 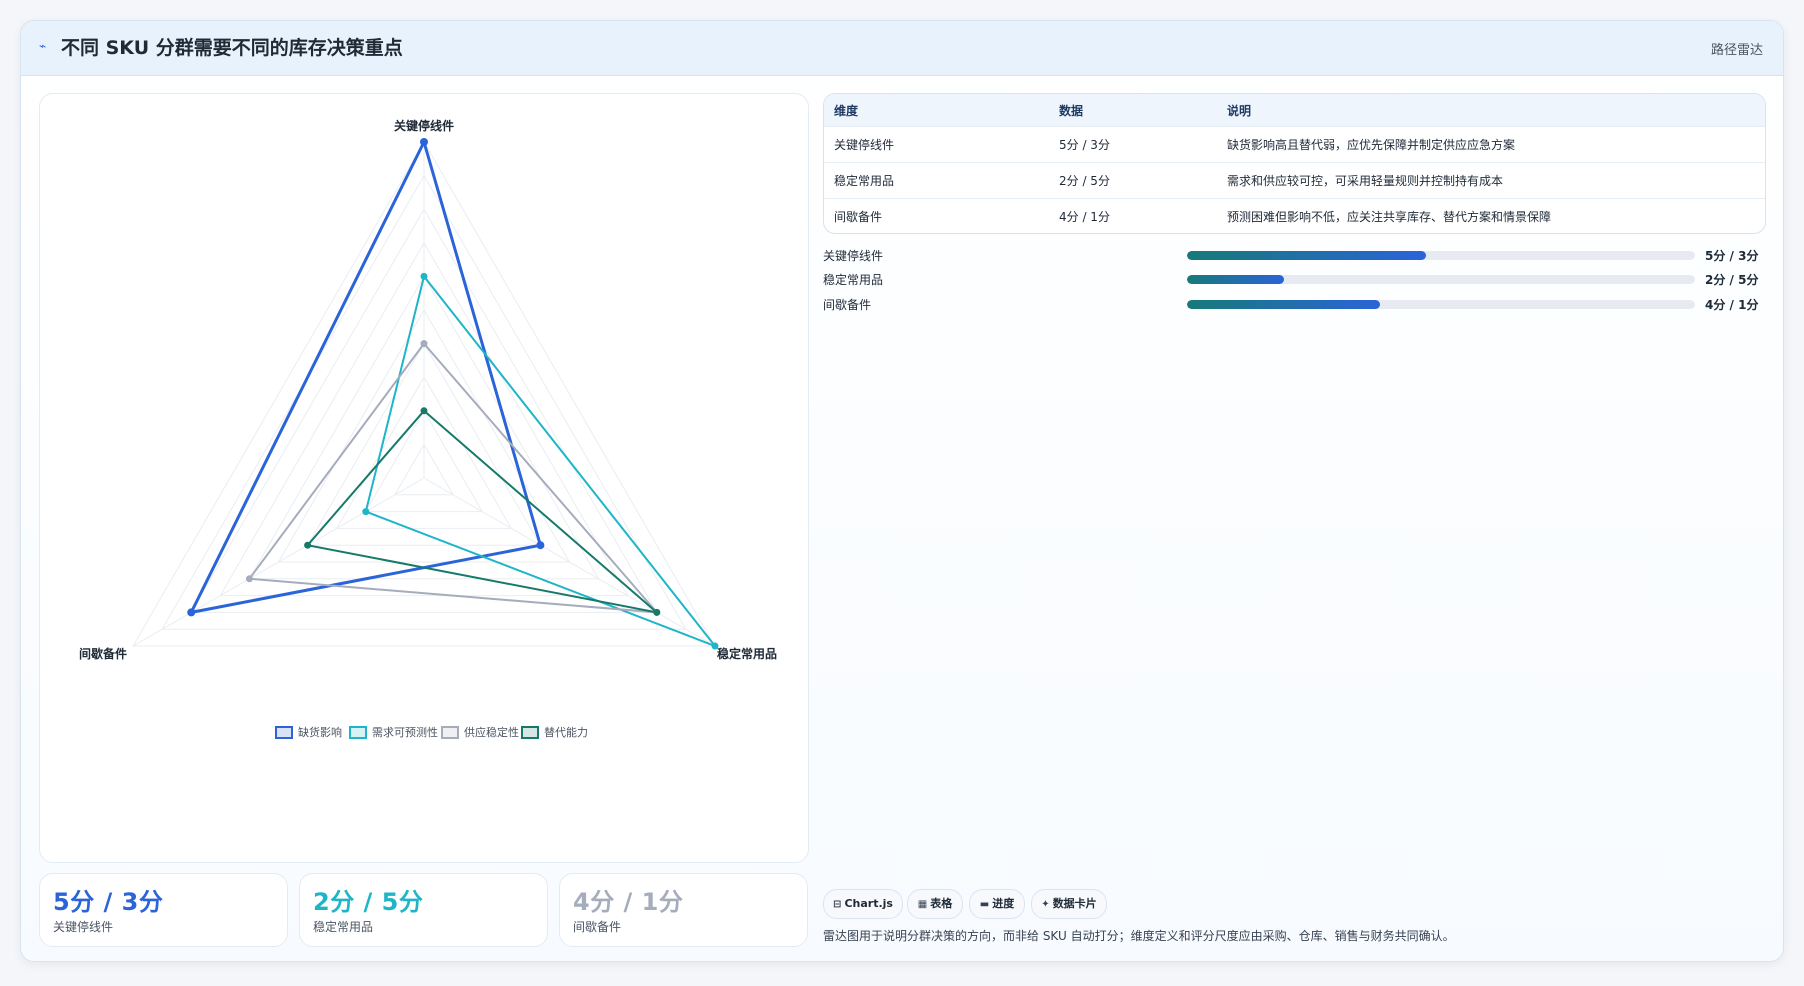 I want to click on chip-label: 进度, so click(x=1003, y=903).